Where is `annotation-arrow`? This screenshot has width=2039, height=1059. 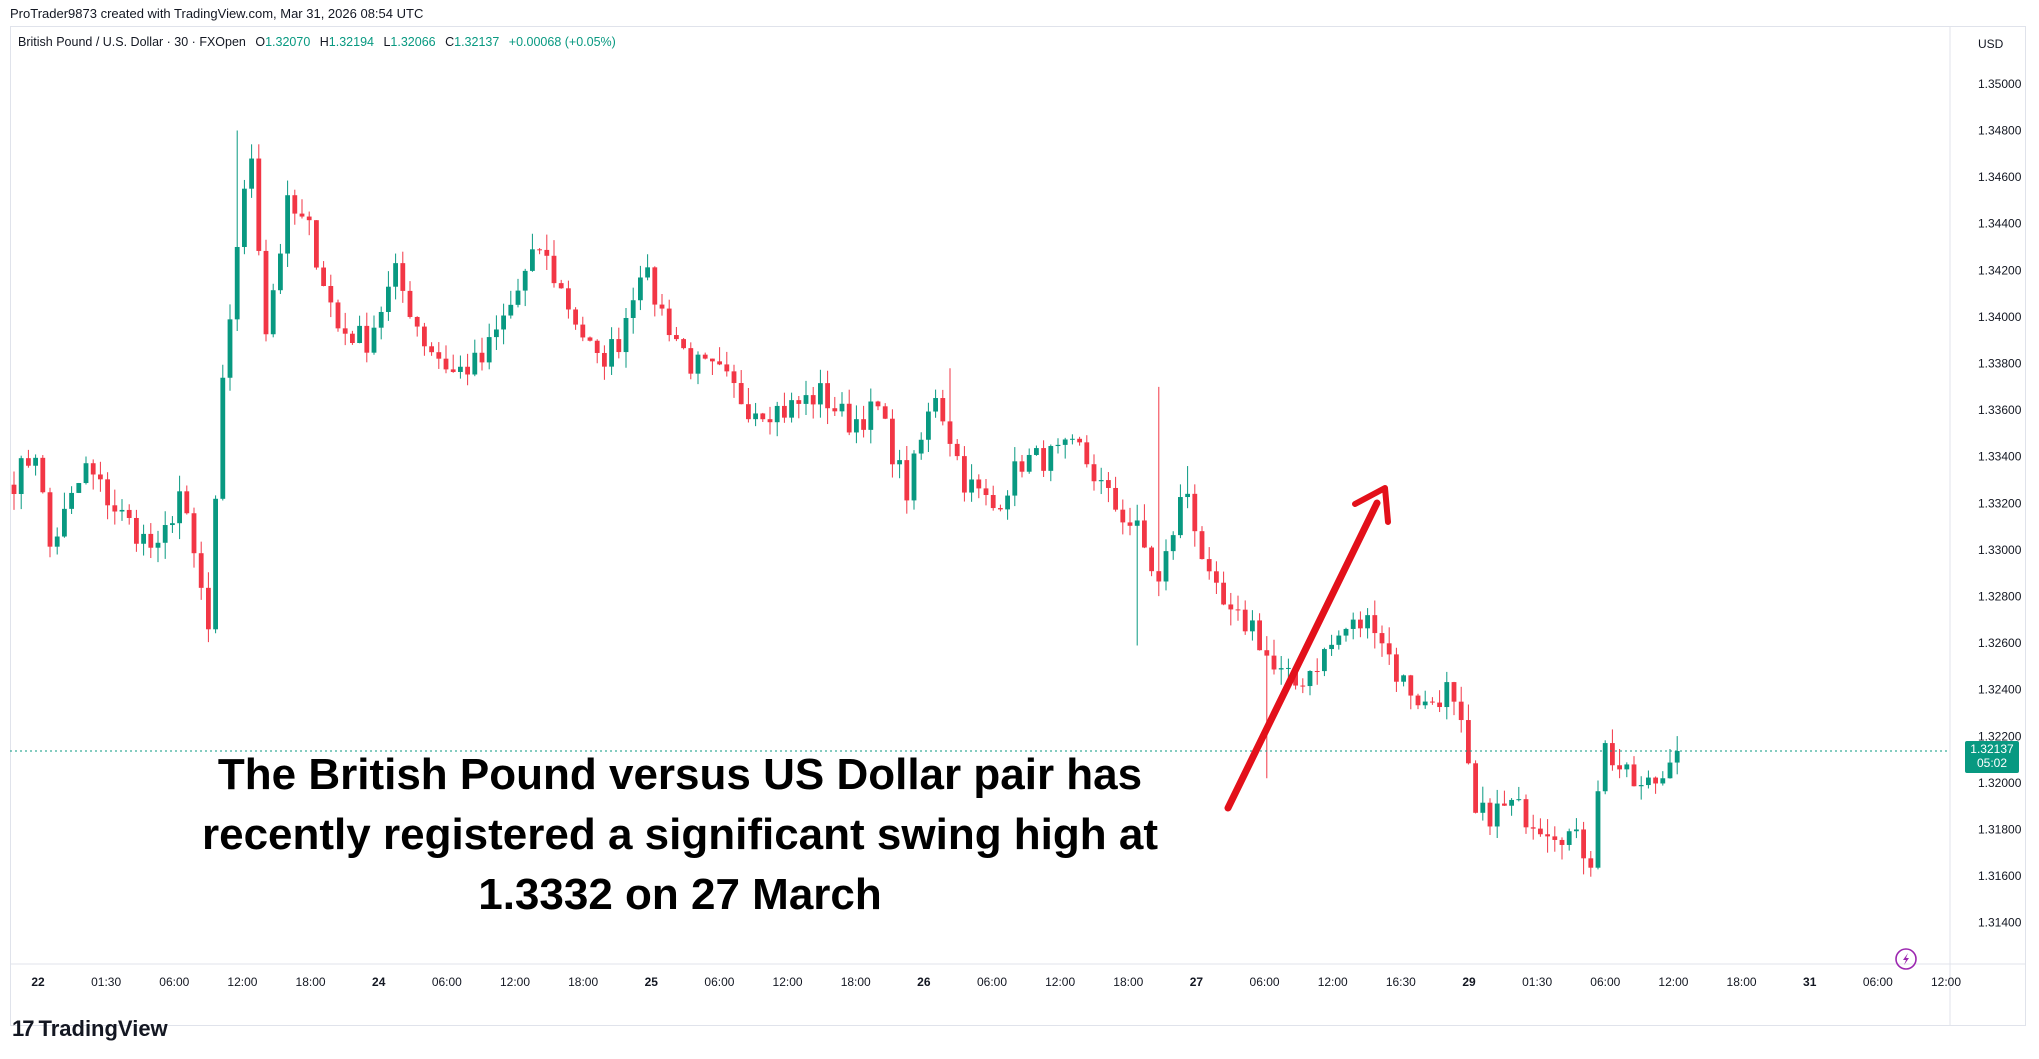
annotation-arrow is located at coordinates (1307, 648).